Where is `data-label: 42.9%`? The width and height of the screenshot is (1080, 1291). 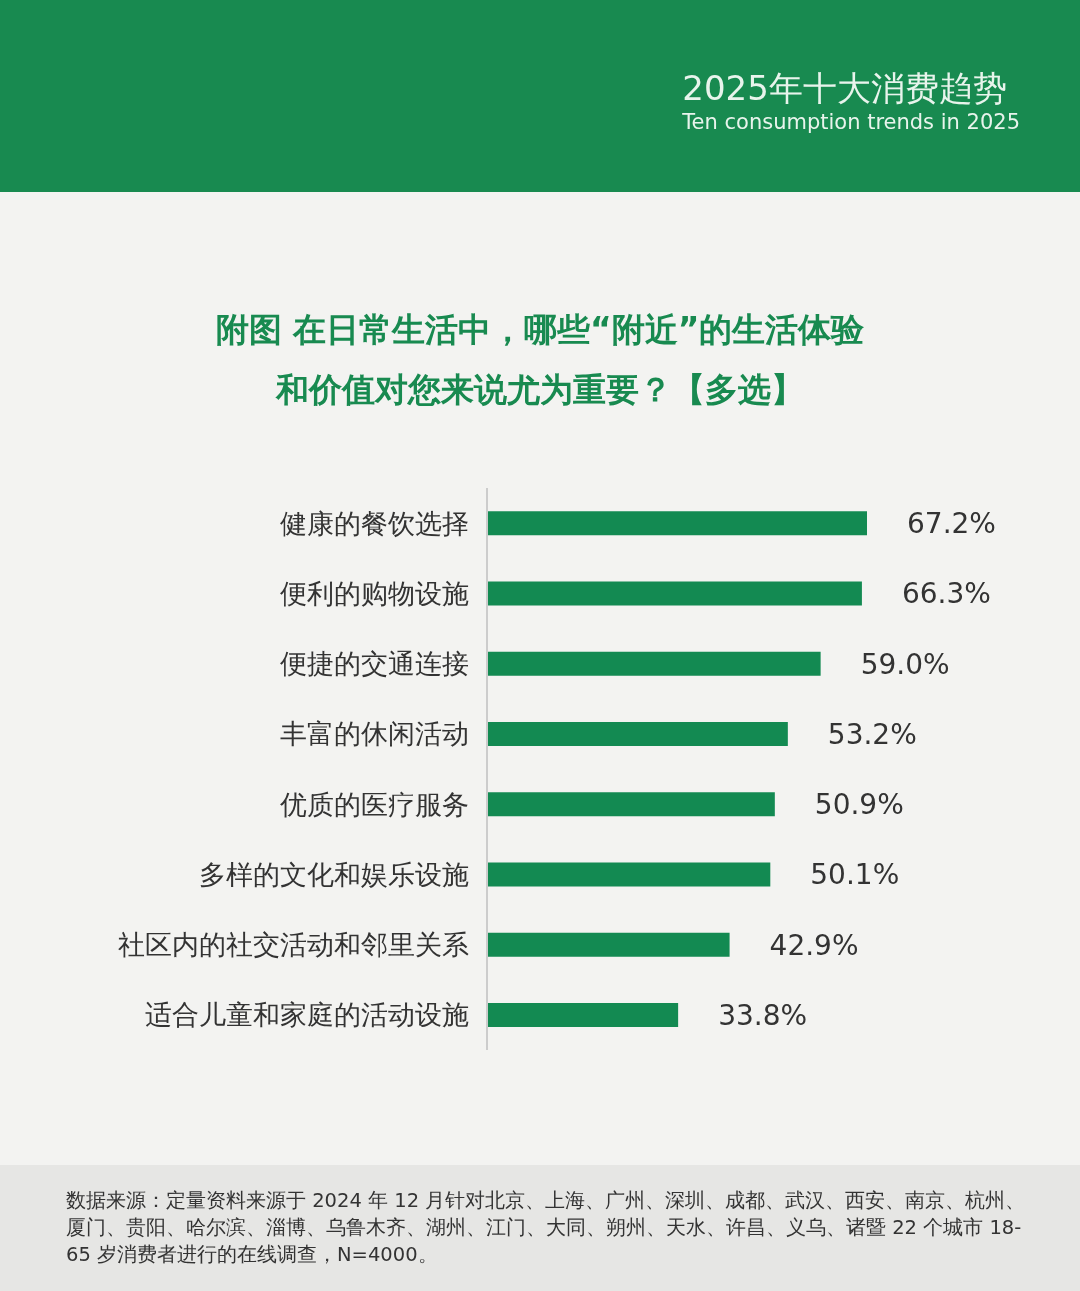 data-label: 42.9% is located at coordinates (814, 945).